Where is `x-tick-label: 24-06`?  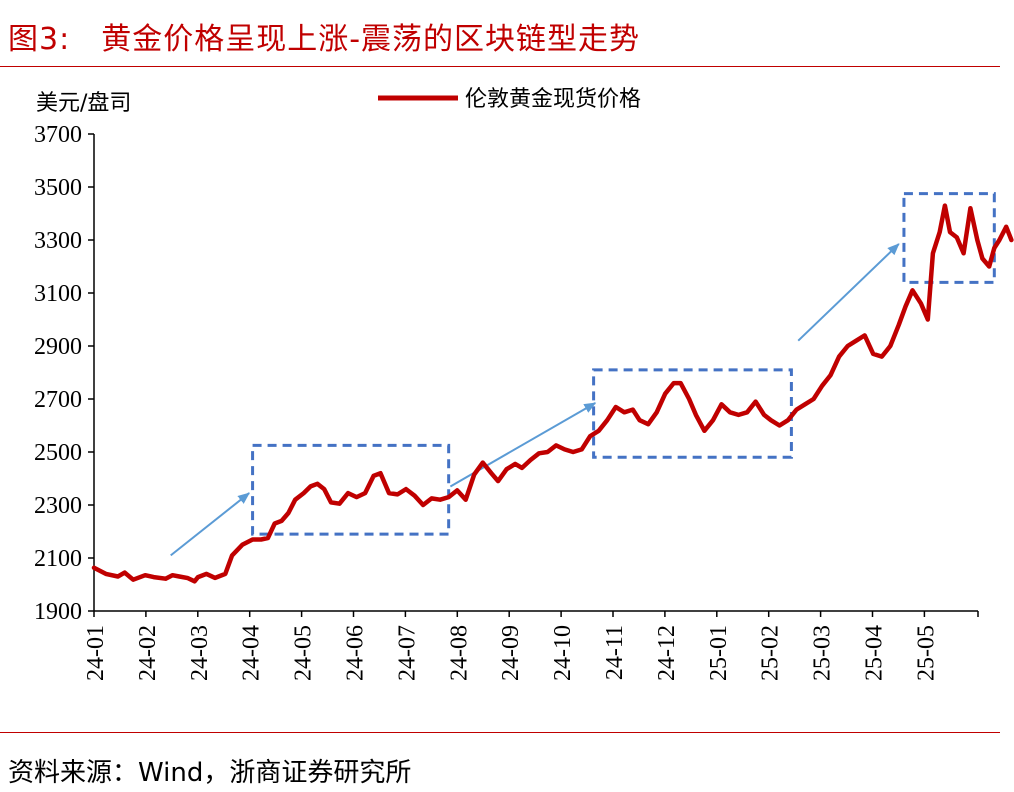 x-tick-label: 24-06 is located at coordinates (356, 653).